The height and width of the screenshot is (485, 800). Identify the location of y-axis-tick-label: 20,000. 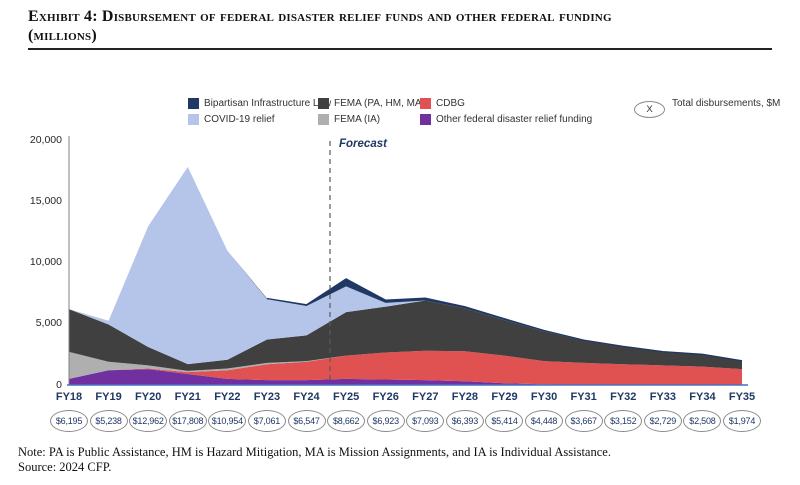
(45, 139).